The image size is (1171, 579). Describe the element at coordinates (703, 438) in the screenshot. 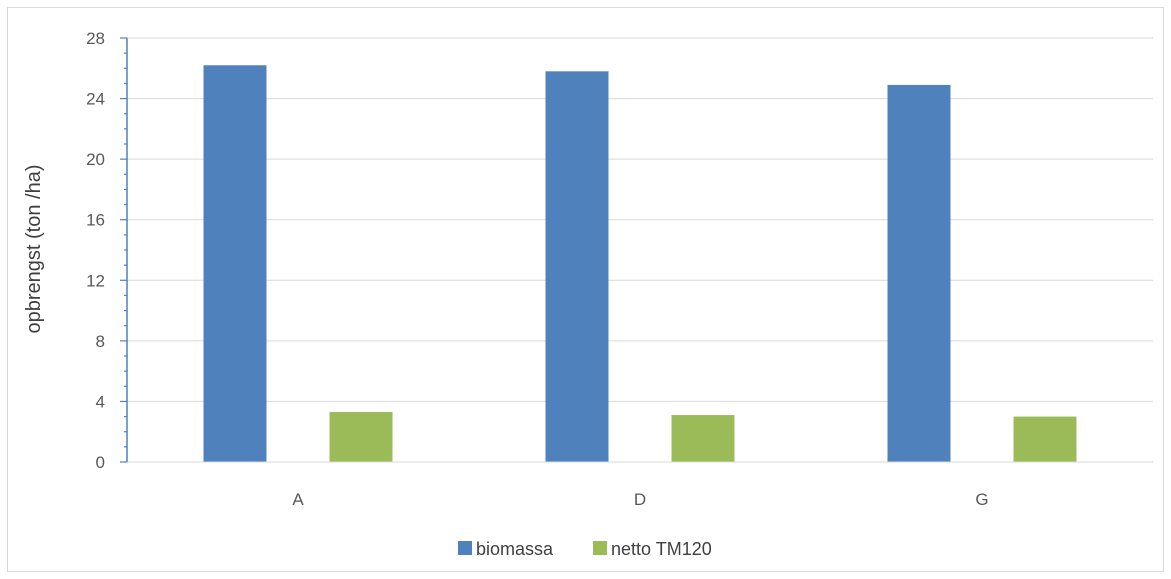

I see `bar-netto-tm120-d` at that location.